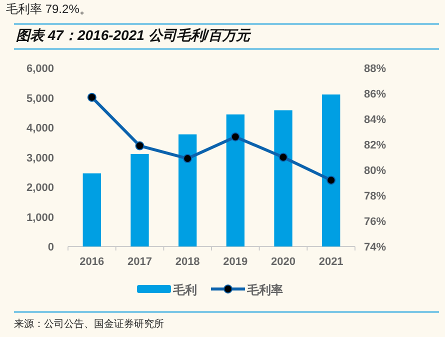 This screenshot has height=337, width=445. What do you see at coordinates (51, 248) in the screenshot?
I see `y-tick-label: 0` at bounding box center [51, 248].